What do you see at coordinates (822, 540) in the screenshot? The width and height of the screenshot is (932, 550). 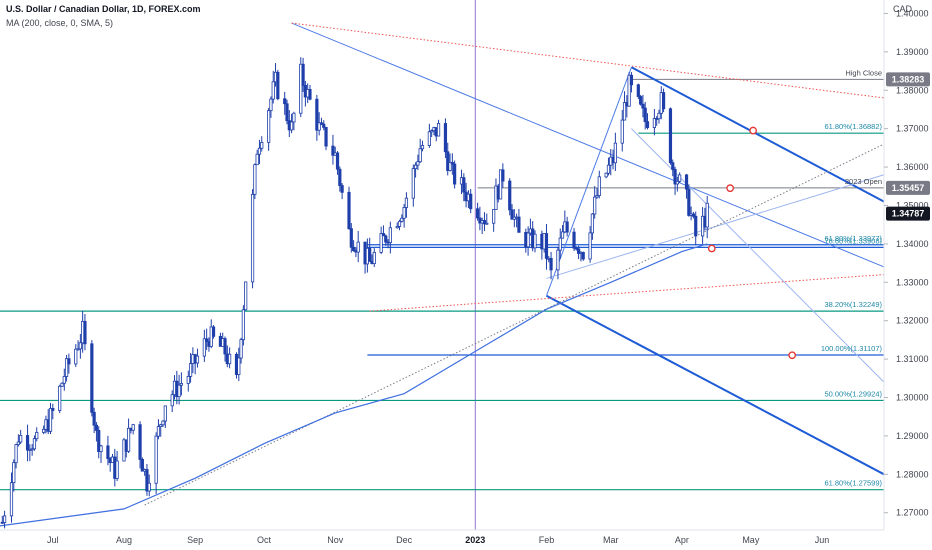 I see `x-tick-label: Jun` at bounding box center [822, 540].